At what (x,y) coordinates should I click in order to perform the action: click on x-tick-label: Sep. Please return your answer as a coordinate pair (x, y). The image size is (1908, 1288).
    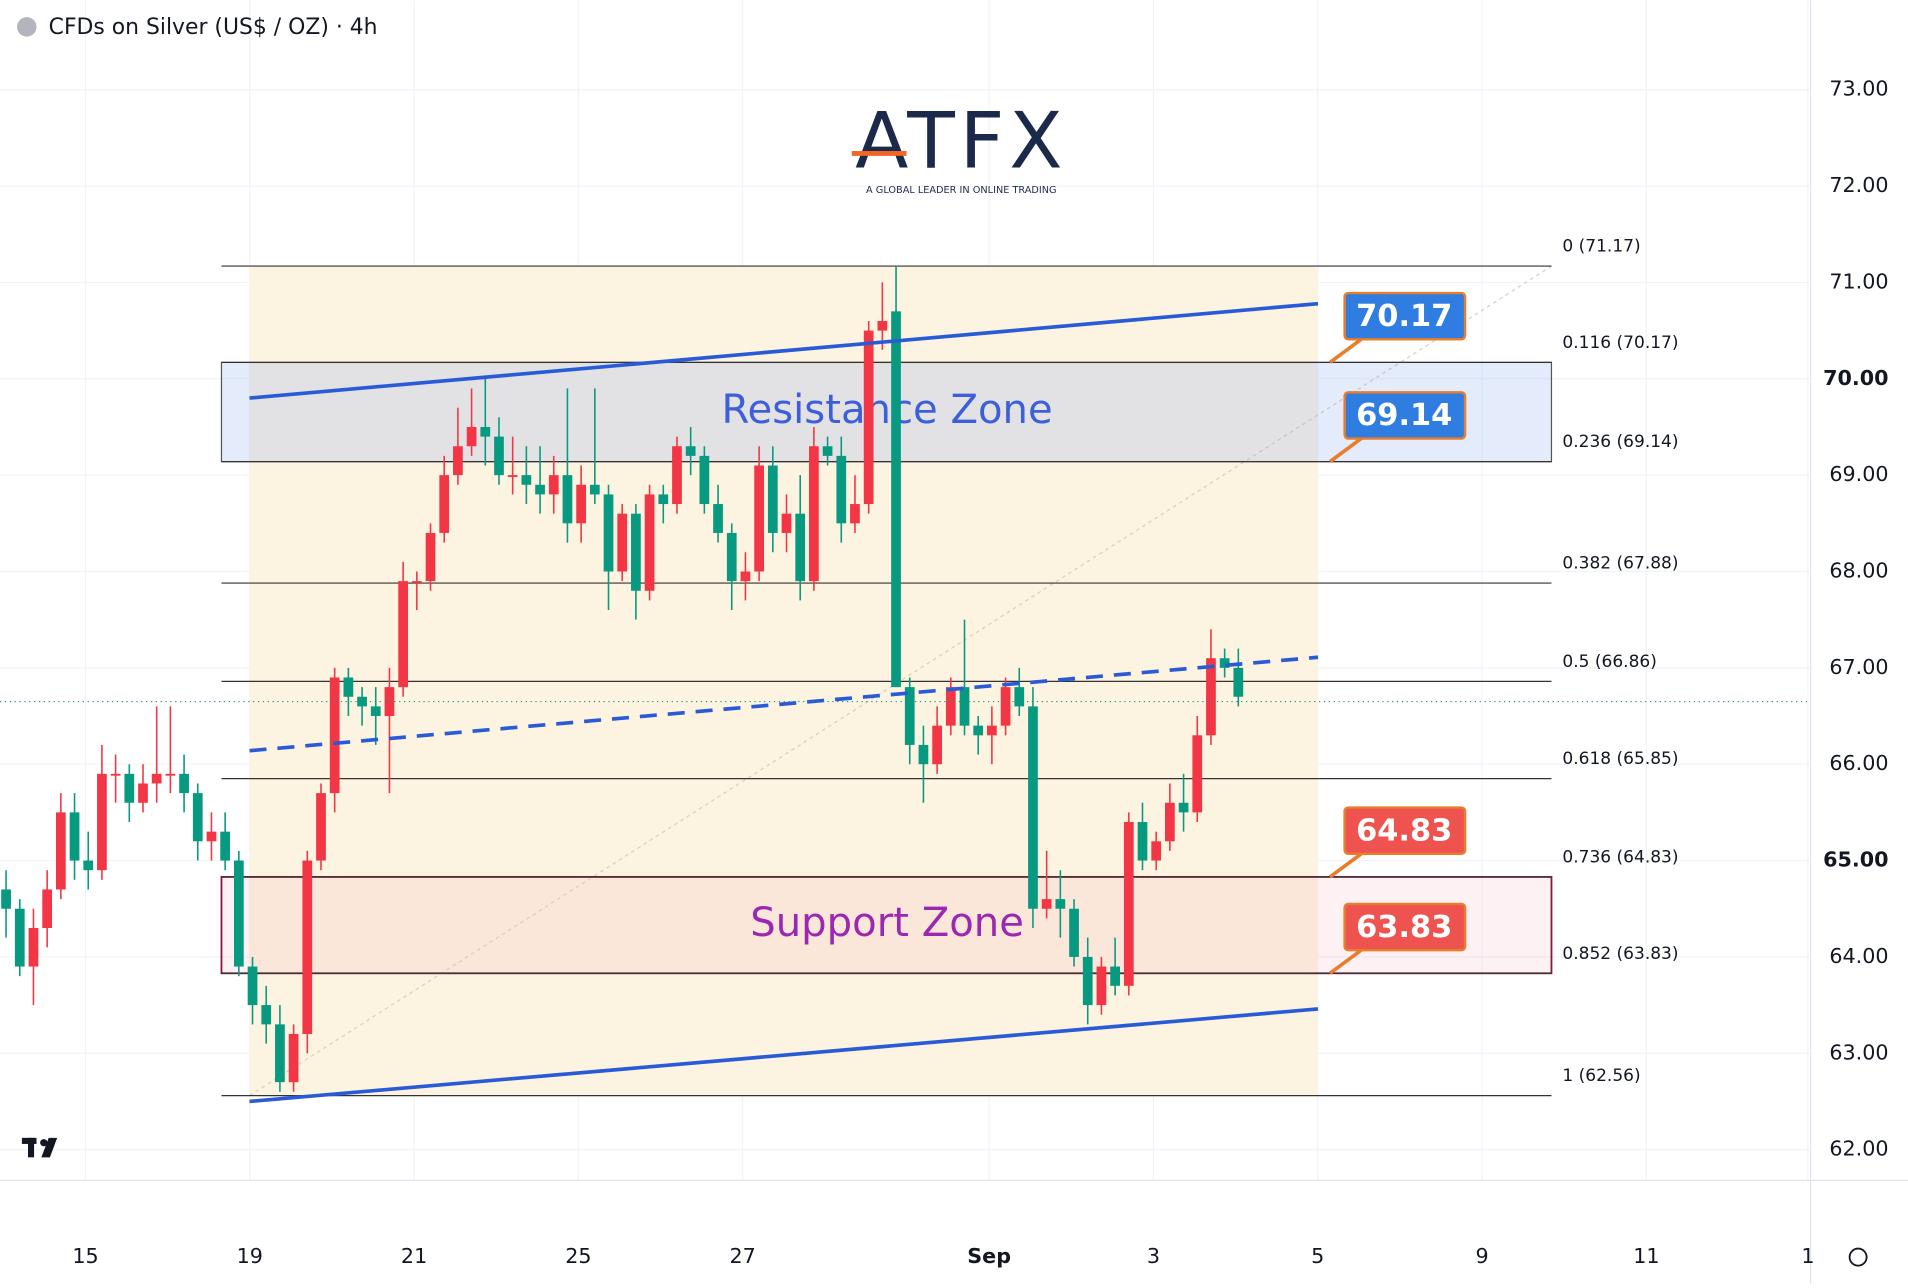
    Looking at the image, I should click on (989, 1256).